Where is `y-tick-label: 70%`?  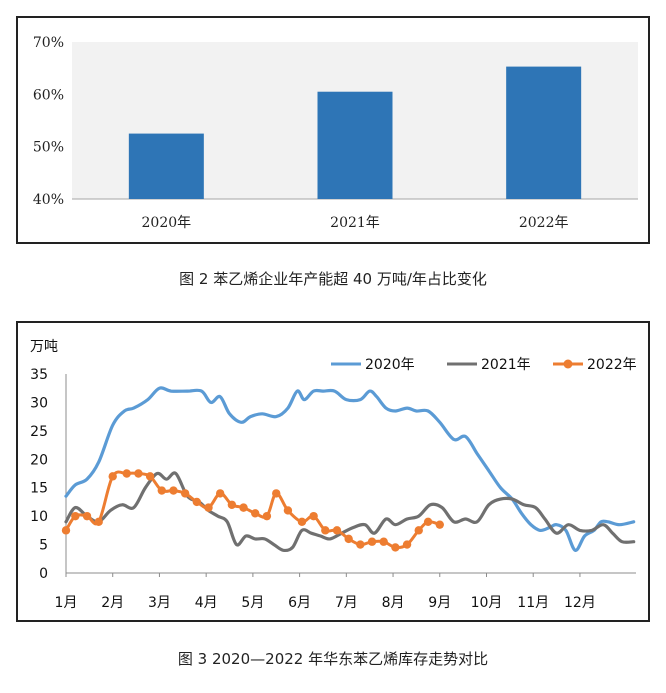 y-tick-label: 70% is located at coordinates (48, 43).